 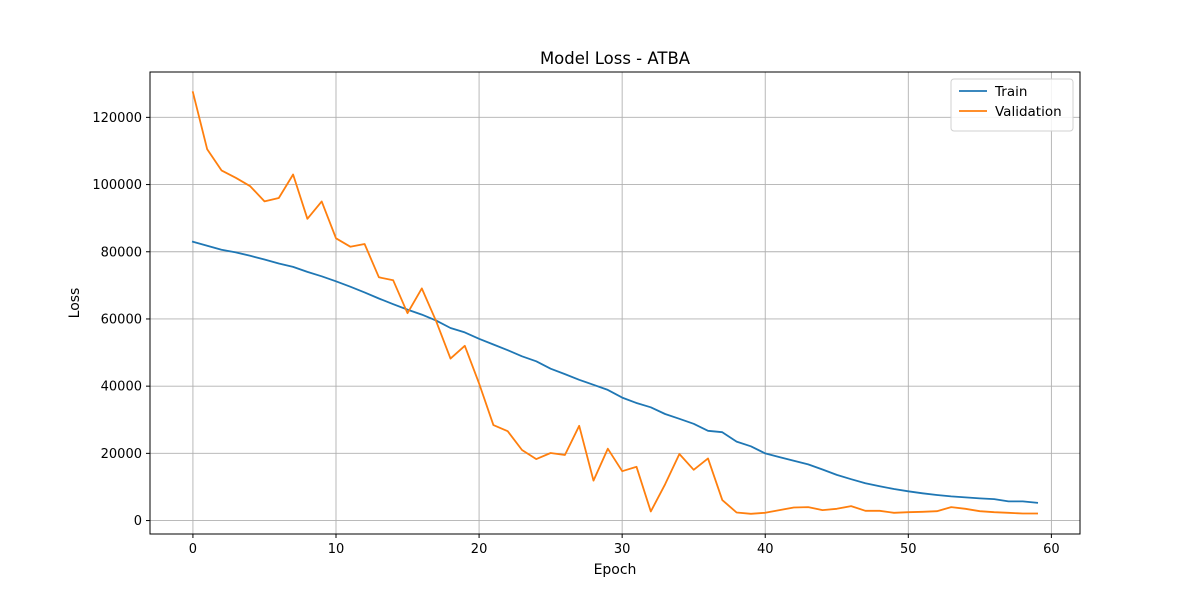 What do you see at coordinates (121, 454) in the screenshot?
I see `y-tick-label: 20000` at bounding box center [121, 454].